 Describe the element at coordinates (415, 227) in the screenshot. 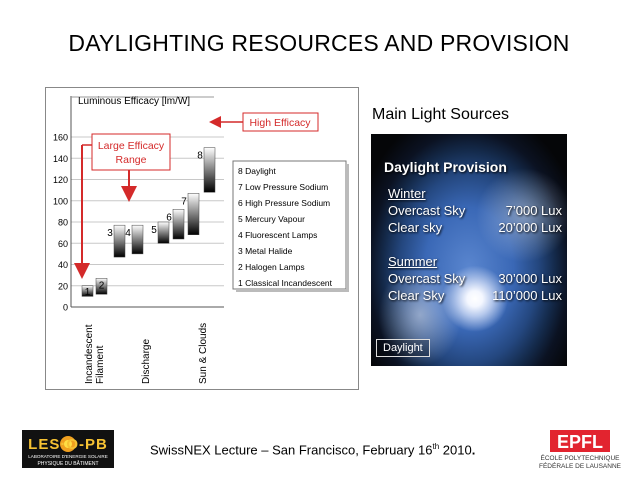

I see `lux-label: Clear sky` at that location.